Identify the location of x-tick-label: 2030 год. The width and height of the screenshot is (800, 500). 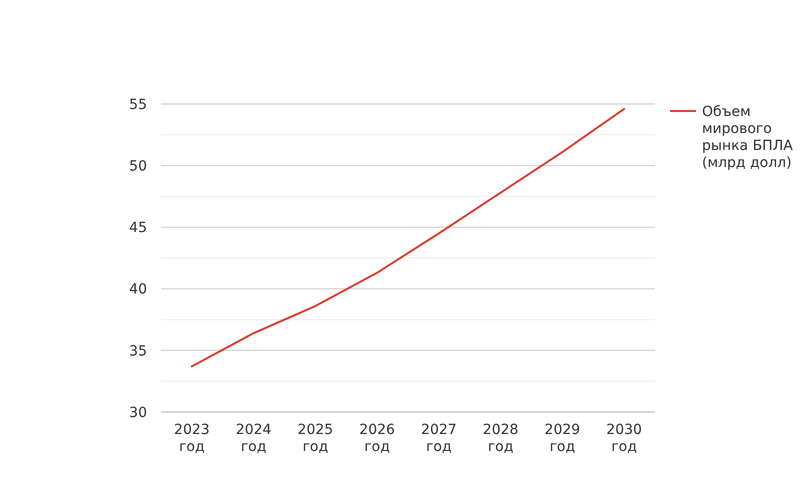
(624, 438).